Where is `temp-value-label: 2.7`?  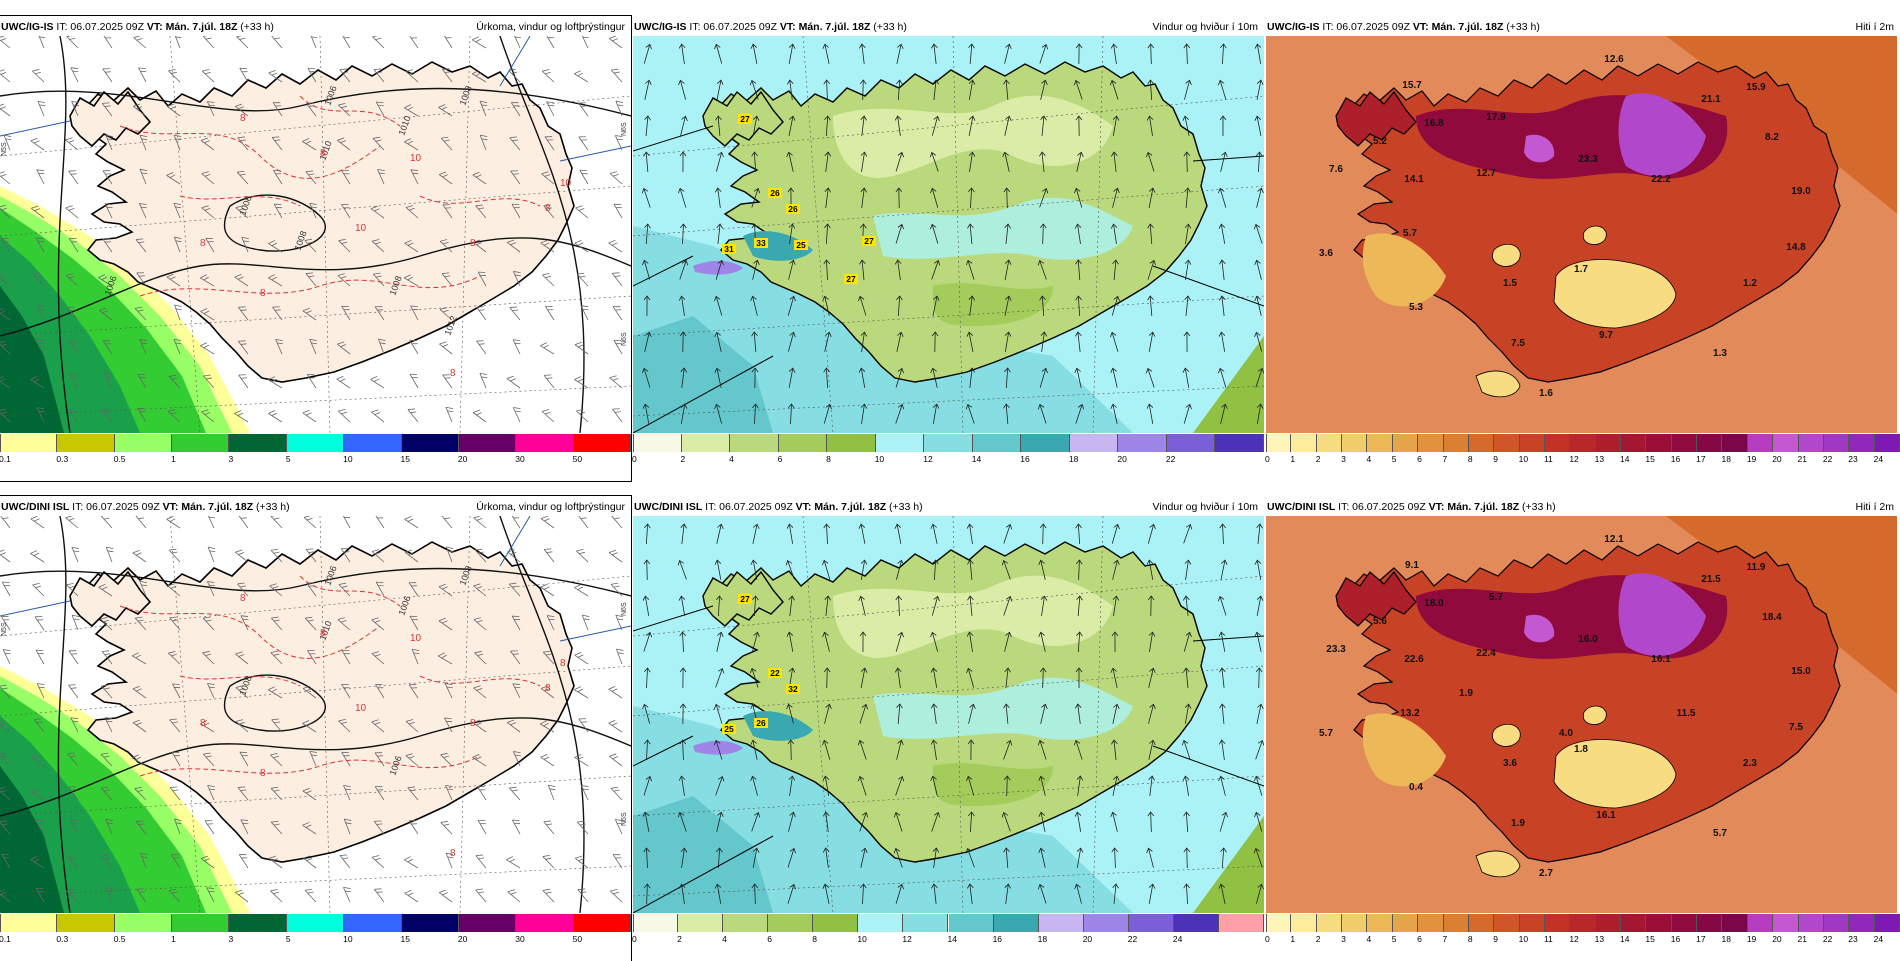 temp-value-label: 2.7 is located at coordinates (1546, 873).